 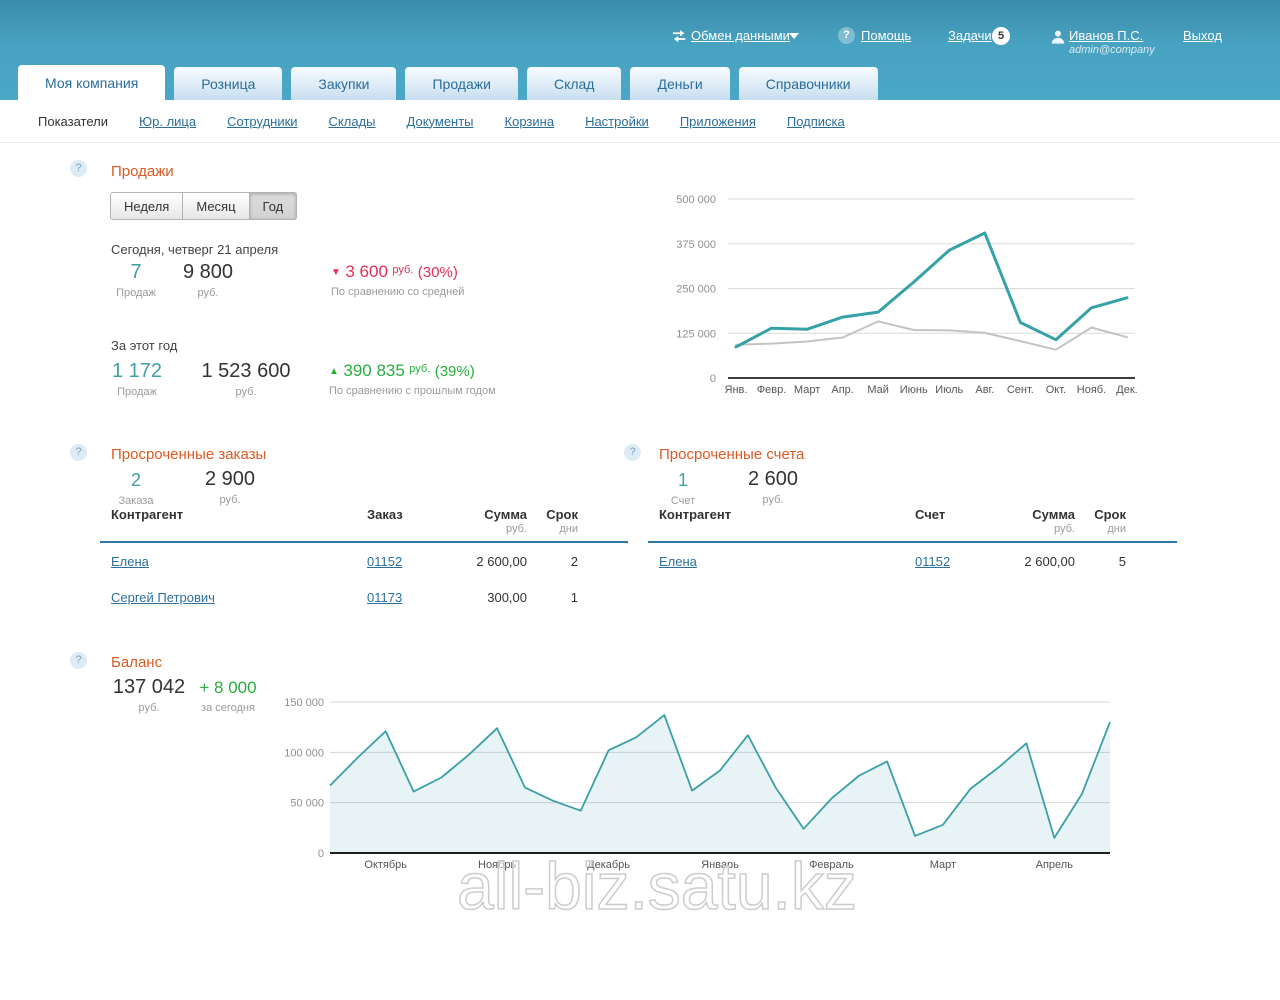 I want to click on overdue-orders-count-caption: Заказа, so click(x=136, y=501).